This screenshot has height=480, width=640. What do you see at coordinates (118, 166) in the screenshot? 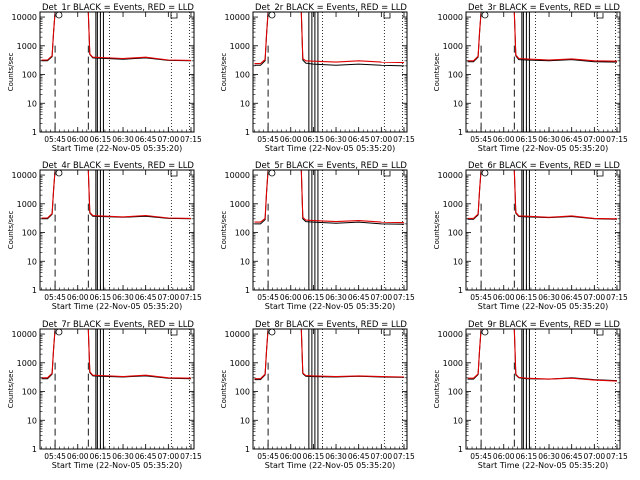
I see `panel-title: Det_4r BLACK = Events, RED = LLD` at bounding box center [118, 166].